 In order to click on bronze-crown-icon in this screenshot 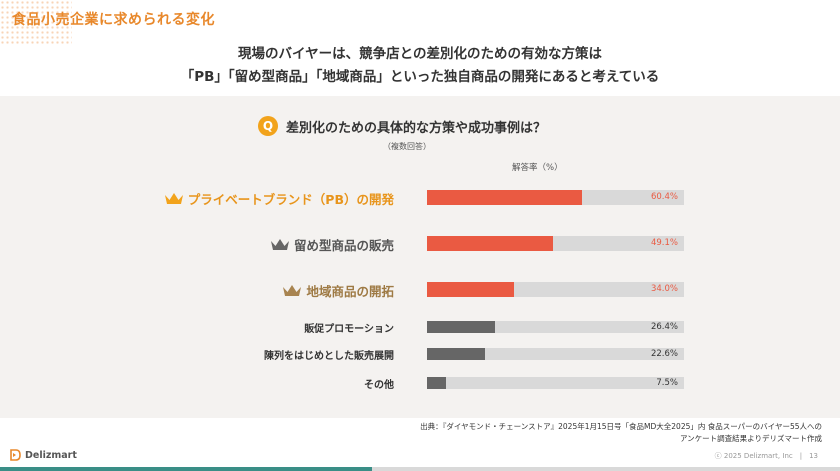, I will do `click(292, 290)`.